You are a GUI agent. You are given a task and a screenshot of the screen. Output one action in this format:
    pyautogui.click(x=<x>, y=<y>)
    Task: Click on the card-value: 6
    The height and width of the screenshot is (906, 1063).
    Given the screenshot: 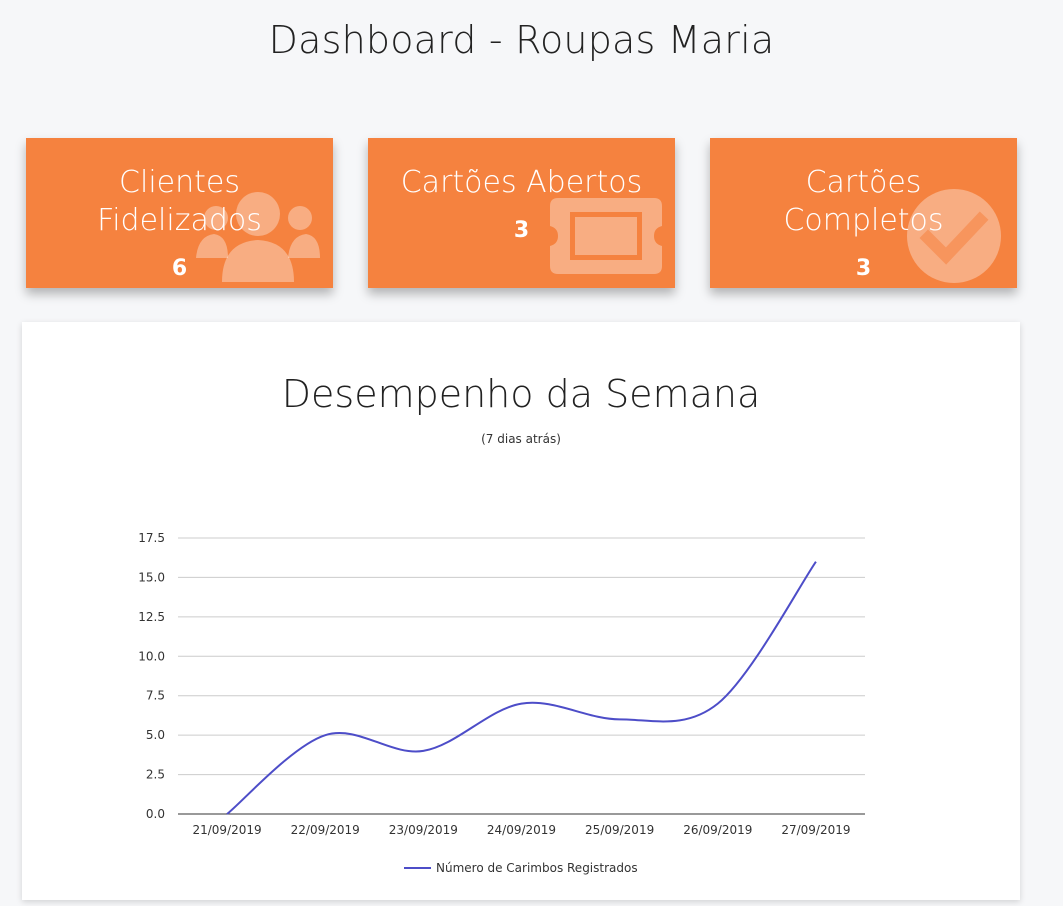 What is the action you would take?
    pyautogui.click(x=179, y=268)
    